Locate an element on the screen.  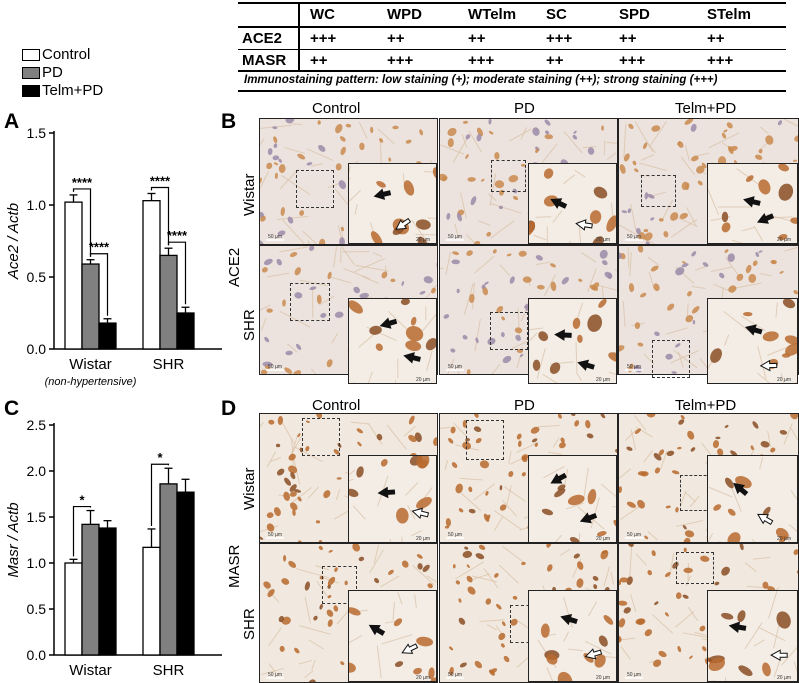
legend-label-control: Control is located at coordinates (66, 54).